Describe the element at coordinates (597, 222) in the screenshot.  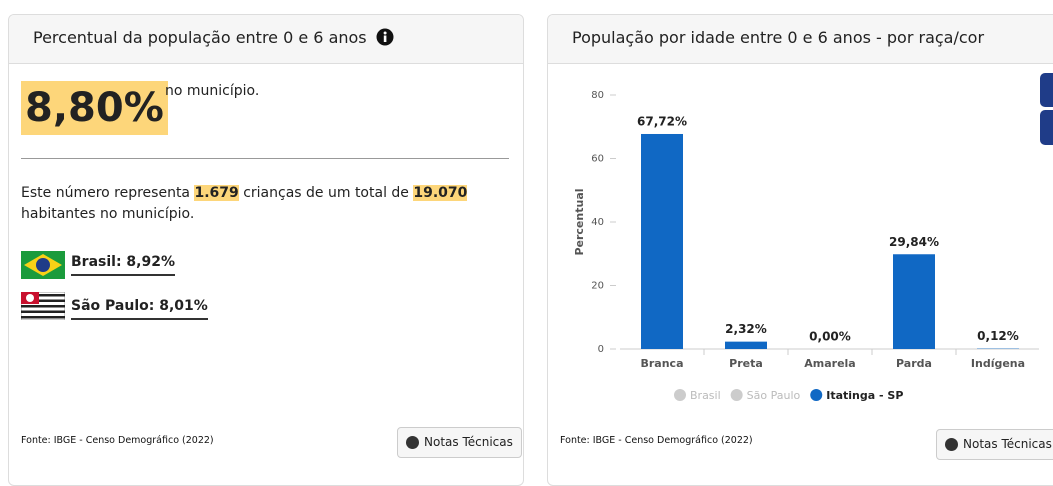
I see `y-tick-label: 40` at that location.